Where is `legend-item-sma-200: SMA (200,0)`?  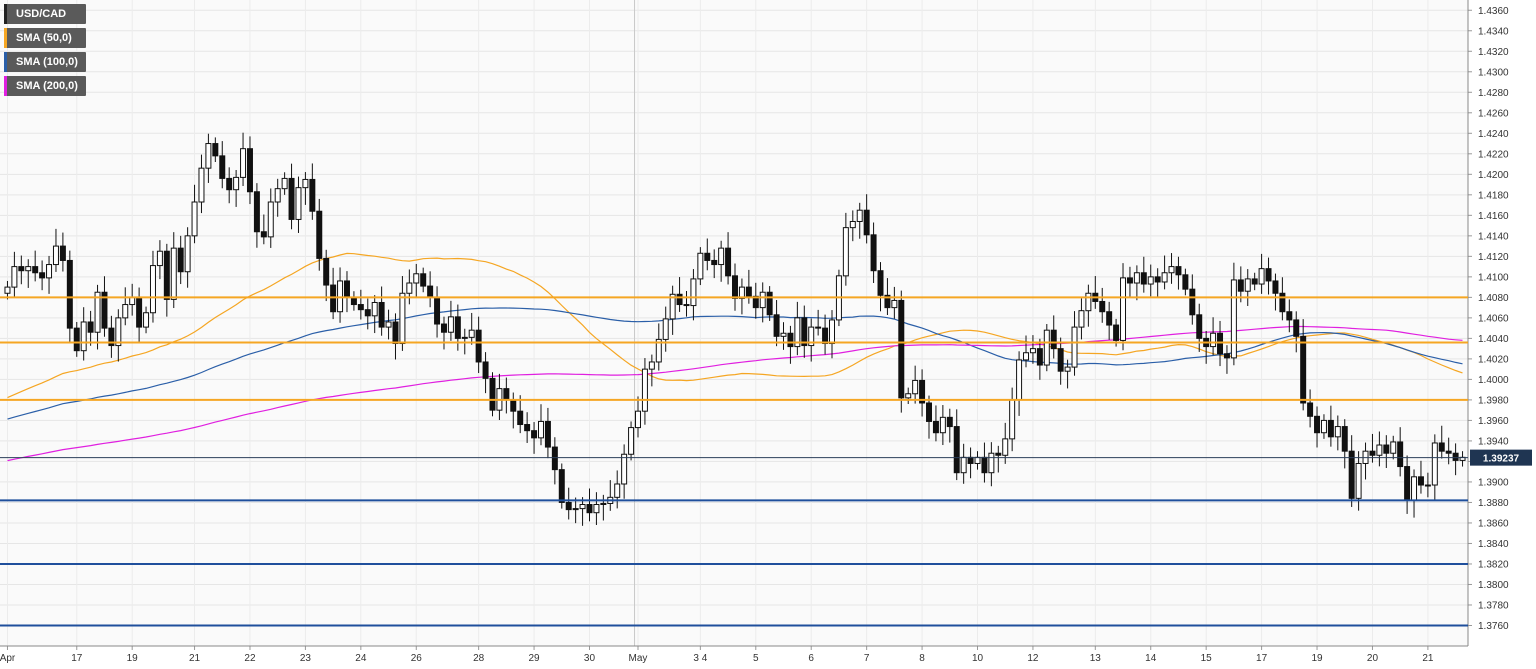
legend-item-sma-200: SMA (200,0) is located at coordinates (45, 86).